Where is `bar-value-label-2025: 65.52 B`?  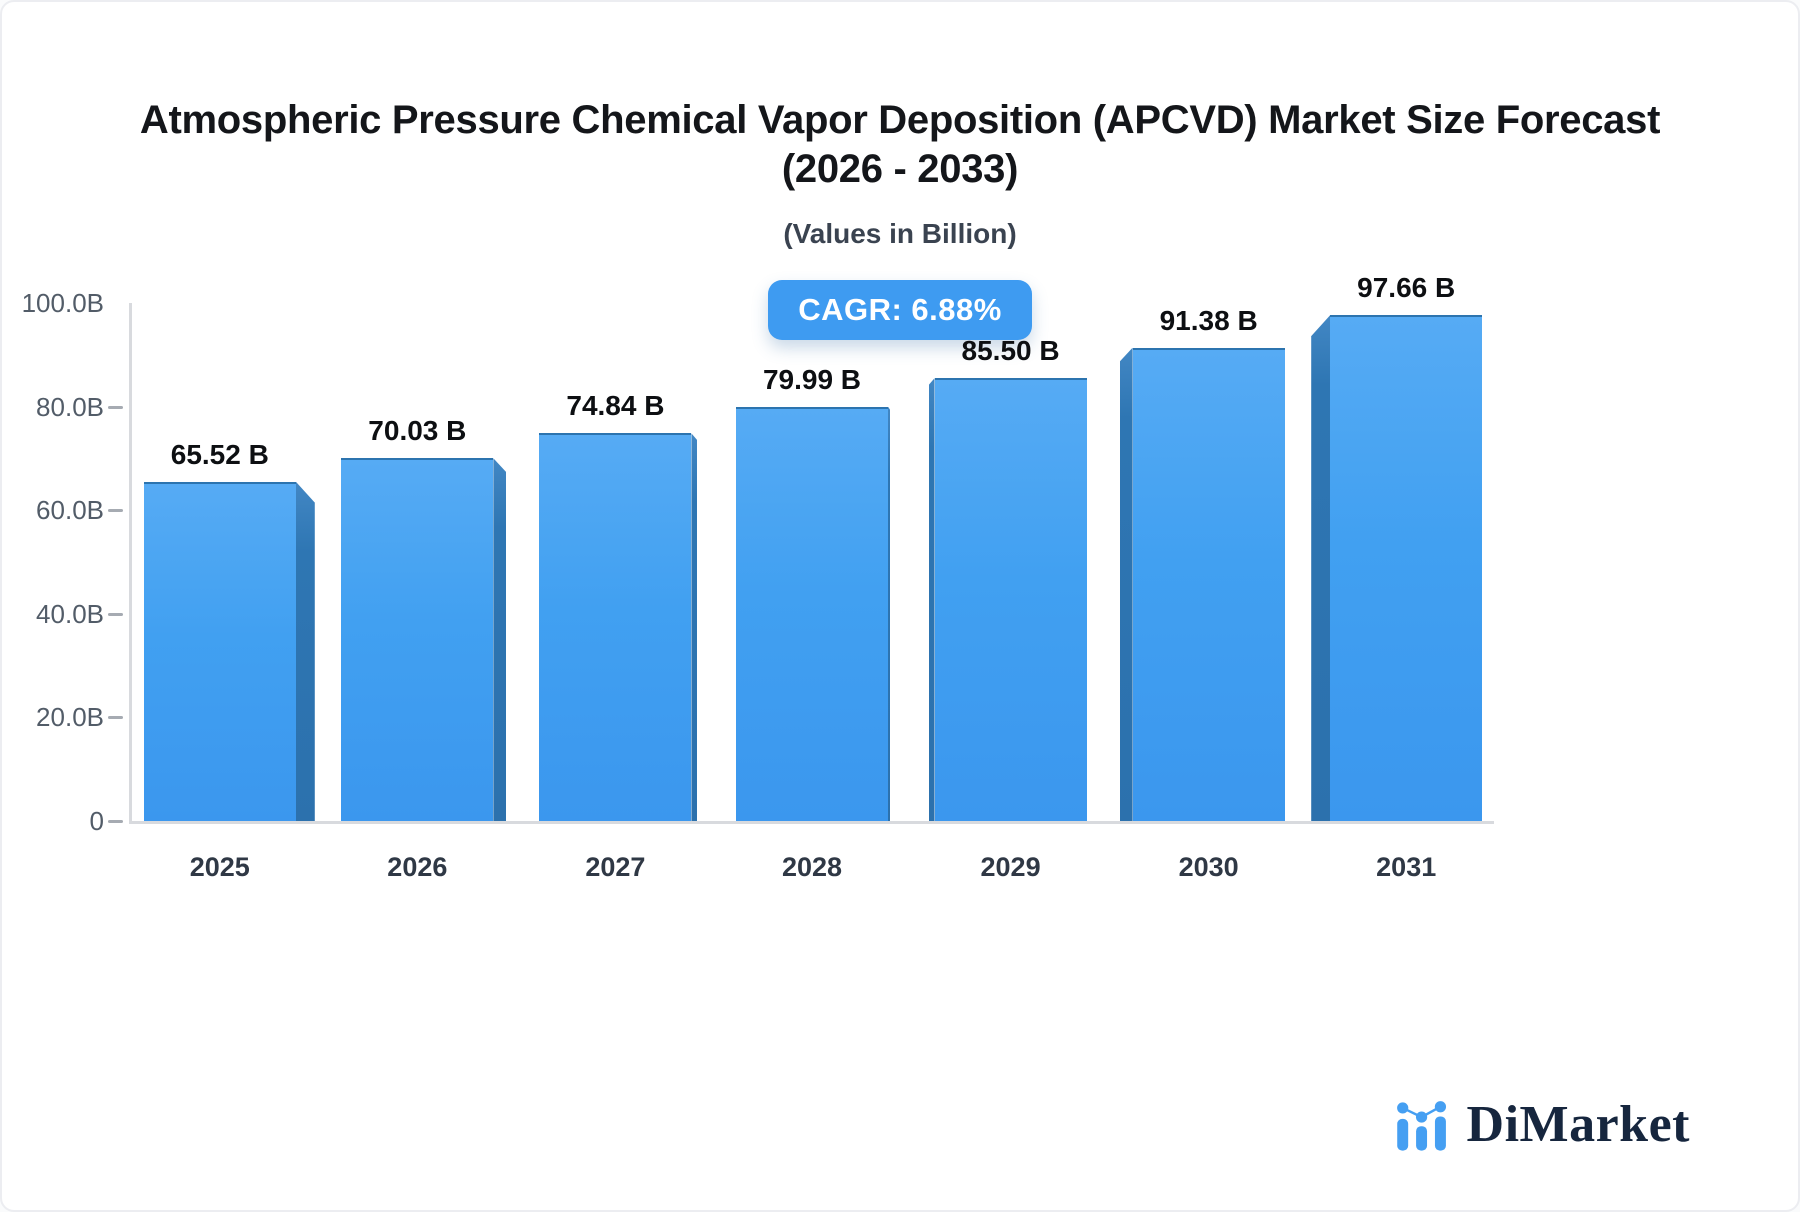
bar-value-label-2025: 65.52 B is located at coordinates (219, 454).